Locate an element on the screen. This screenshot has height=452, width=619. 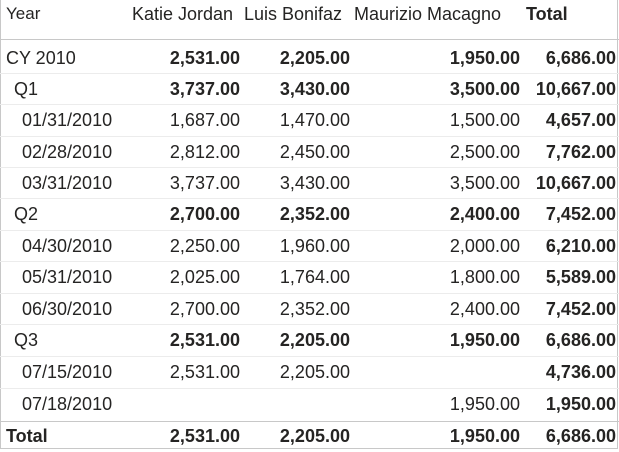
row-label: Total is located at coordinates (27, 436).